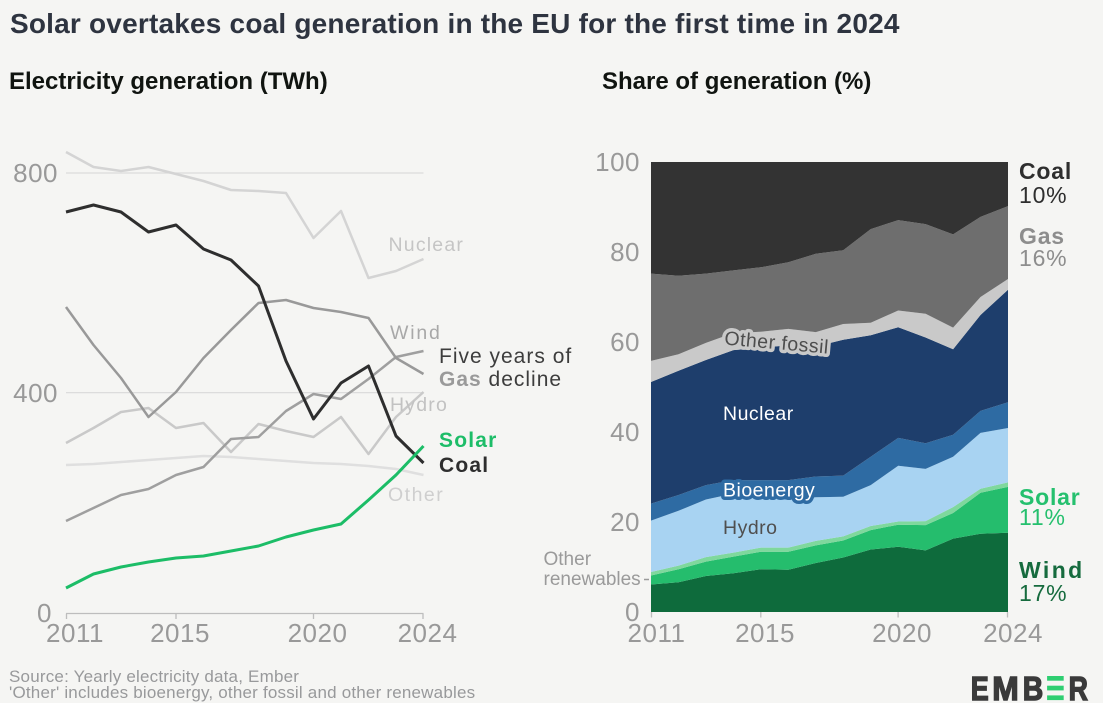 Image resolution: width=1103 pixels, height=703 pixels. I want to click on svg-text: B, so click(1033, 686).